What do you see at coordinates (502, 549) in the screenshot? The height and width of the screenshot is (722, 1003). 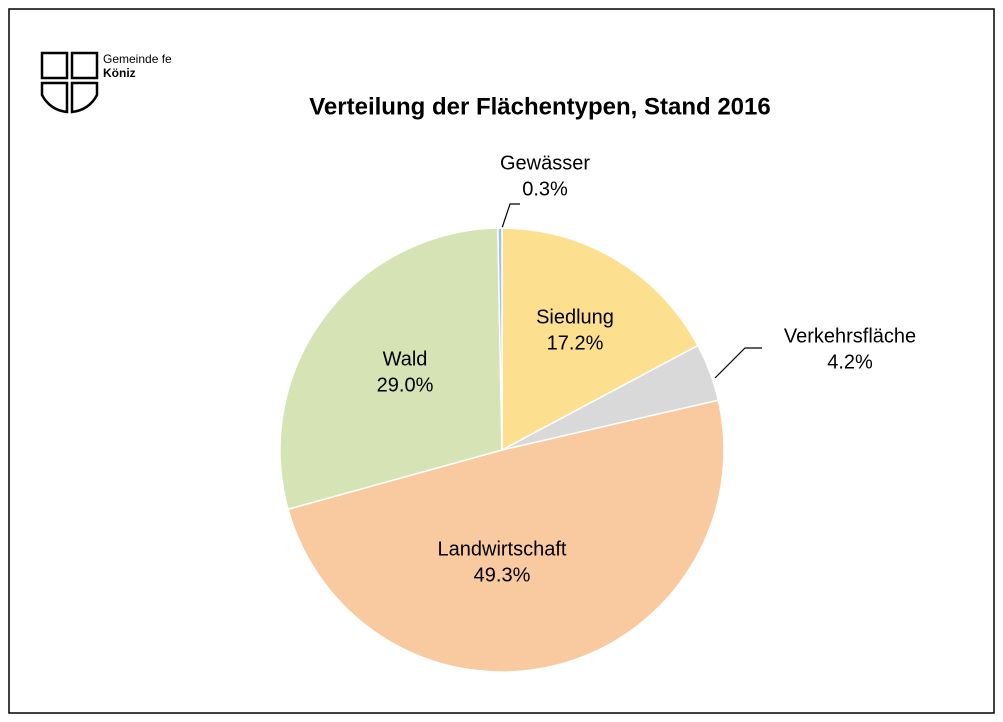 I see `slice-label: Landwirtschaft` at bounding box center [502, 549].